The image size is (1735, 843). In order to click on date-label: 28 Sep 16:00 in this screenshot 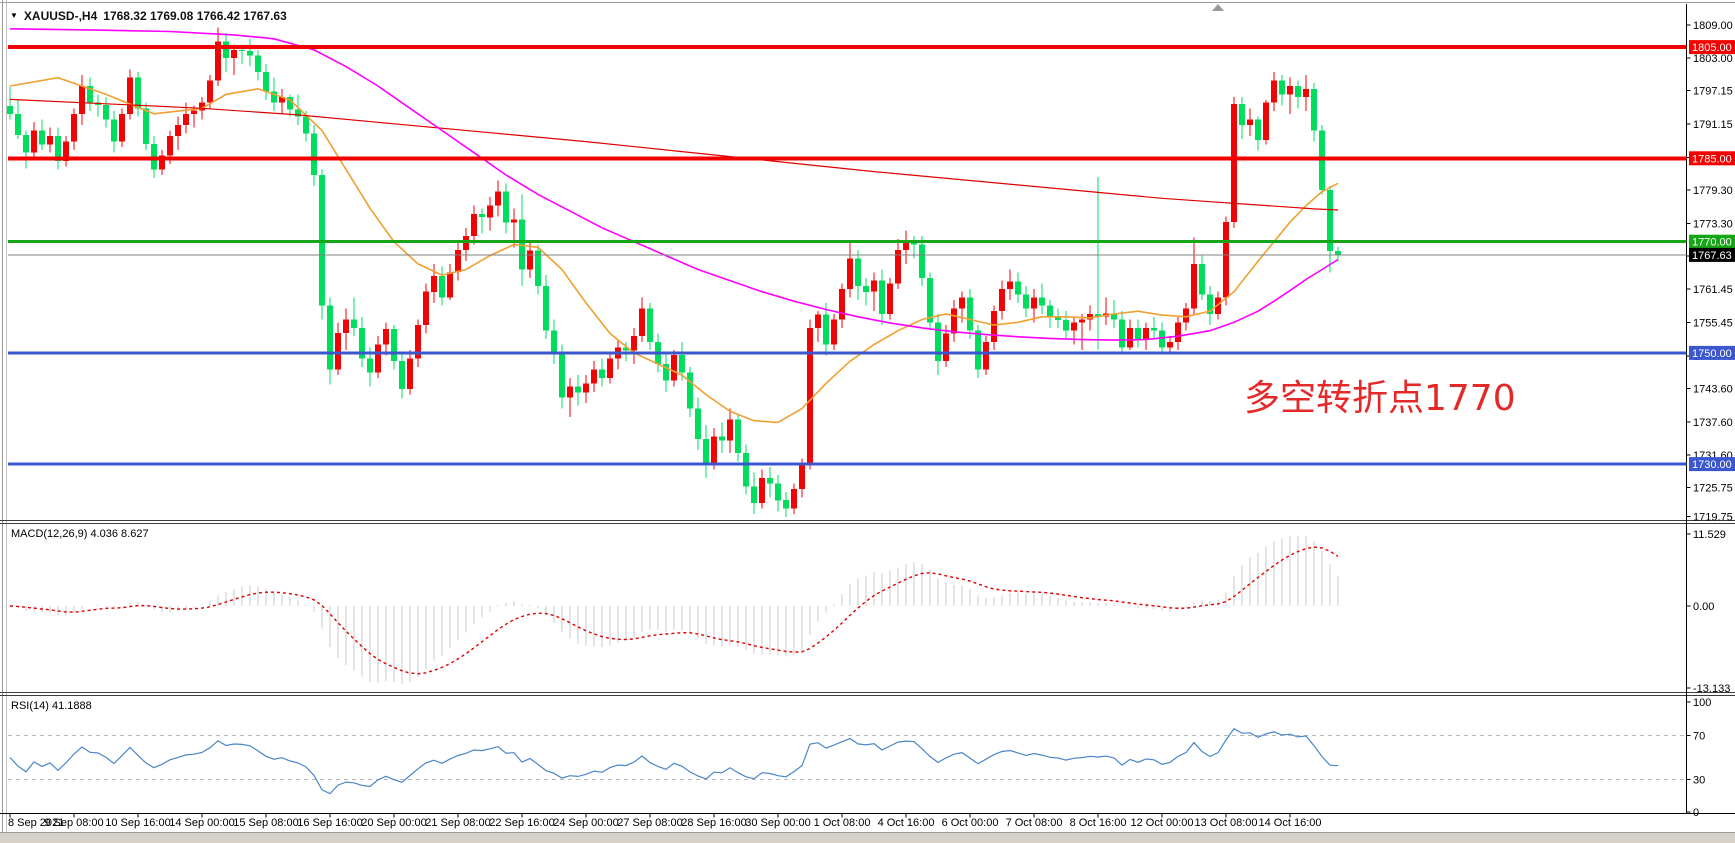, I will do `click(713, 823)`.